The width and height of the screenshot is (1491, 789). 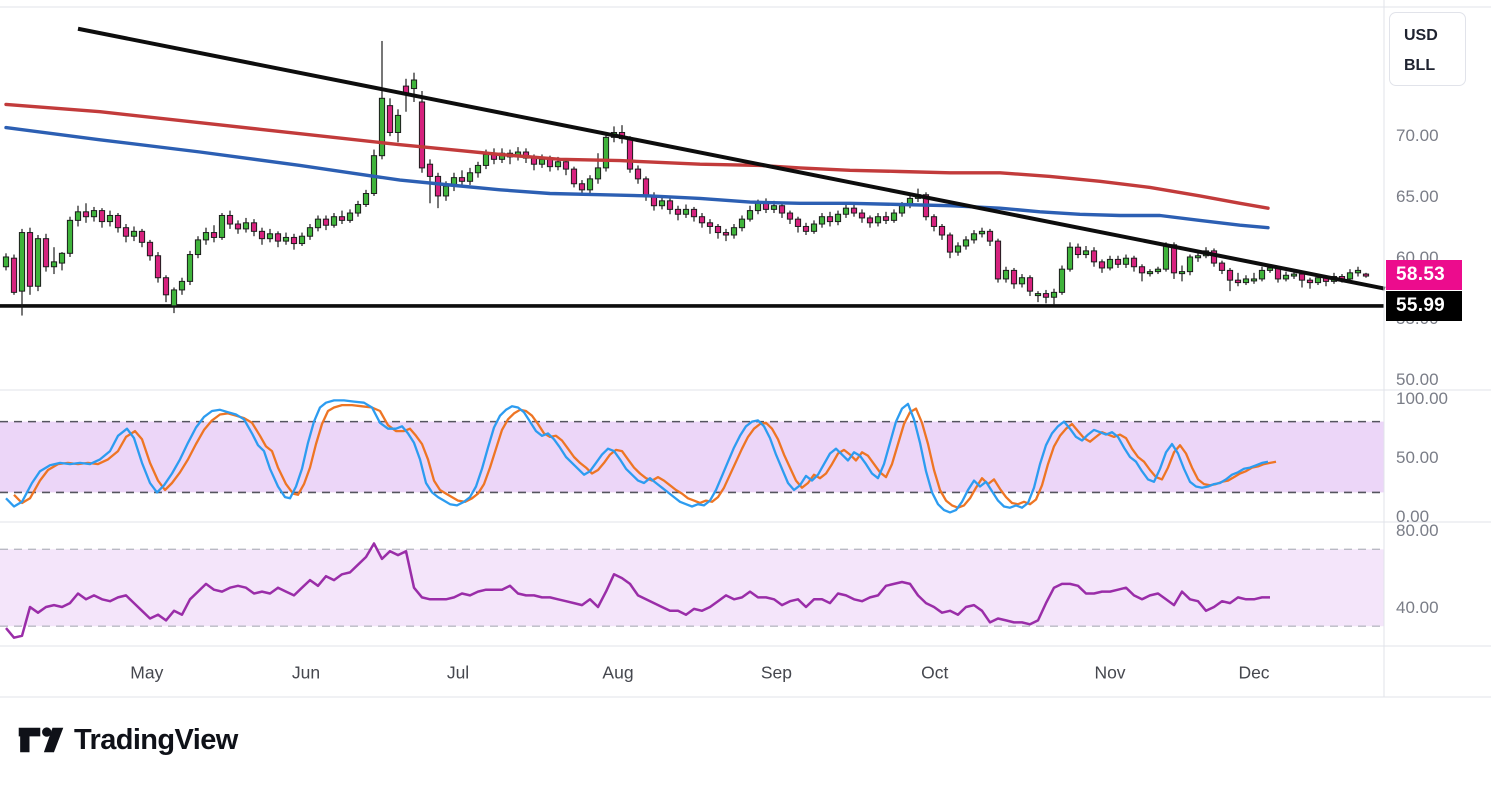 I want to click on currency-toggle-usd: USD, so click(x=1421, y=35).